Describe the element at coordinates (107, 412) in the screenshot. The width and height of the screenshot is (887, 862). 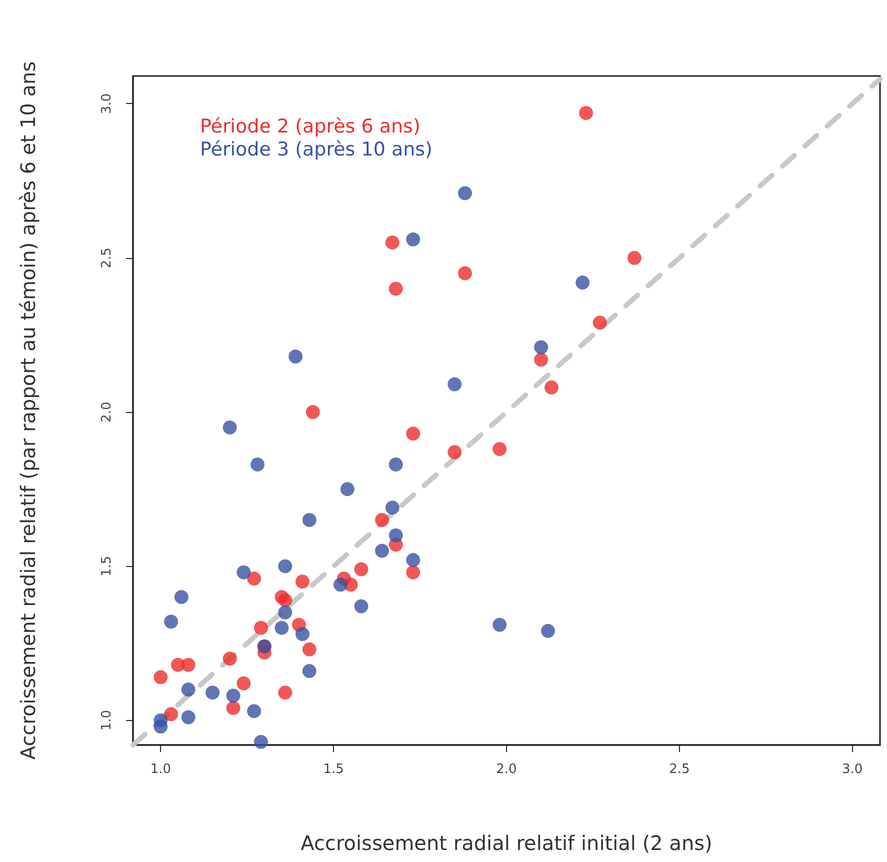
I see `y-tick-label: 2.0` at that location.